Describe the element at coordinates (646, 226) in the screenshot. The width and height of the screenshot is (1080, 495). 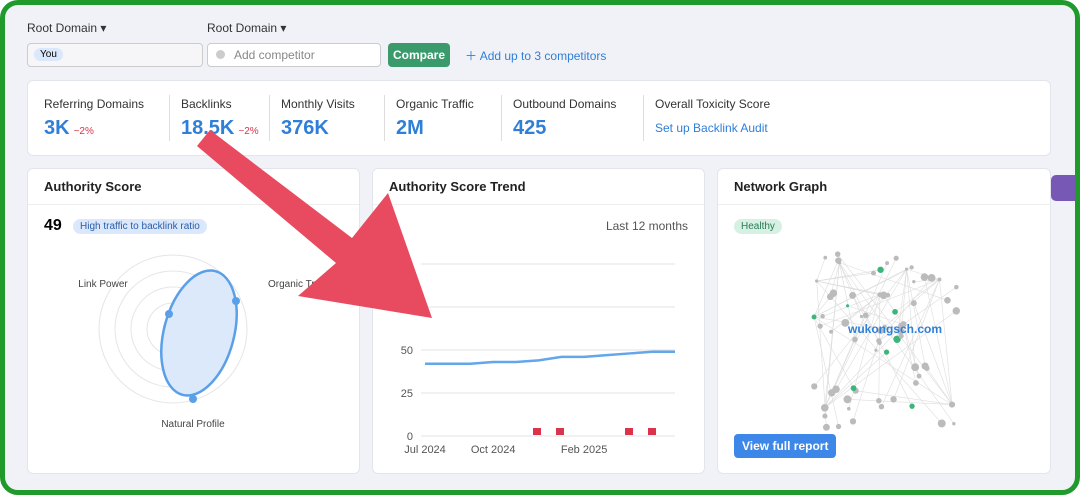
I see `period: Last 12 months` at that location.